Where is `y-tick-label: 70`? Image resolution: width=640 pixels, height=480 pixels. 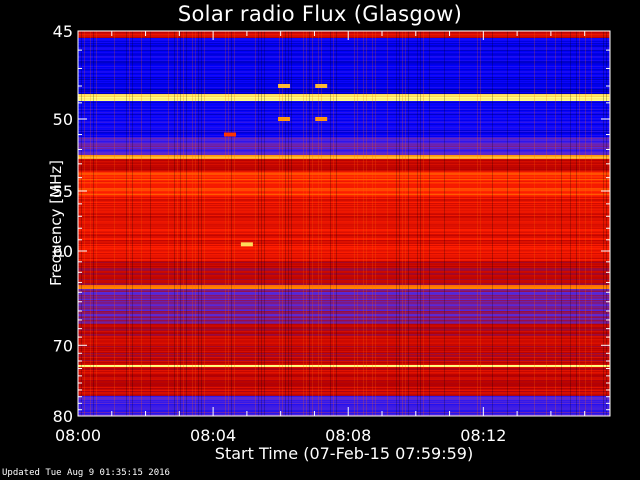 y-tick-label: 70 is located at coordinates (63, 345).